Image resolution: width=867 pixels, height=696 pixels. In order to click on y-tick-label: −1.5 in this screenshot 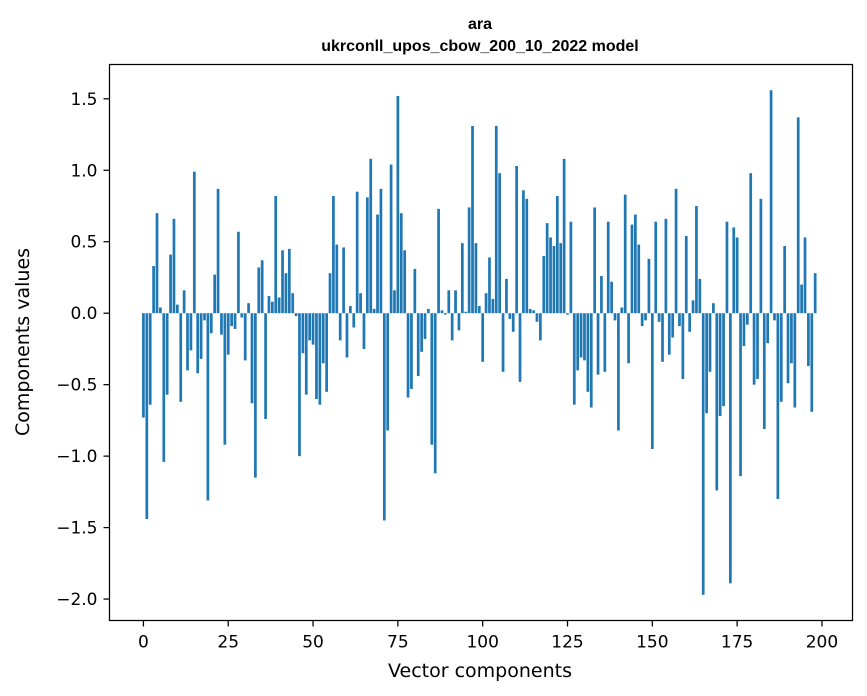, I will do `click(76, 529)`.